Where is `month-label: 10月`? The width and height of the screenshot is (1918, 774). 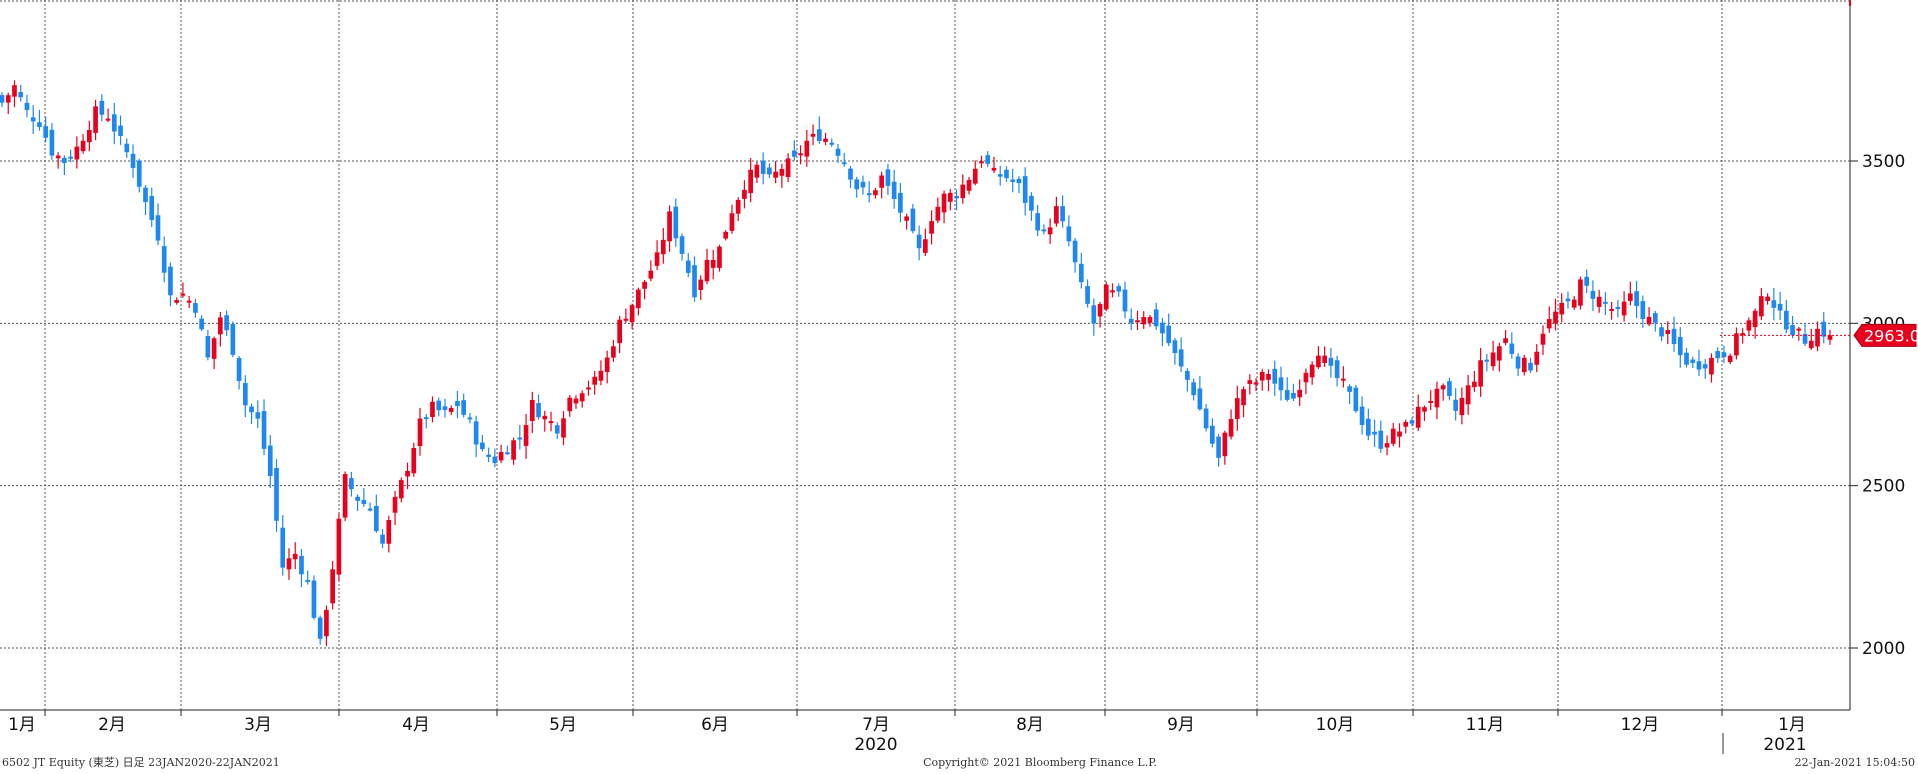
month-label: 10月 is located at coordinates (1335, 725).